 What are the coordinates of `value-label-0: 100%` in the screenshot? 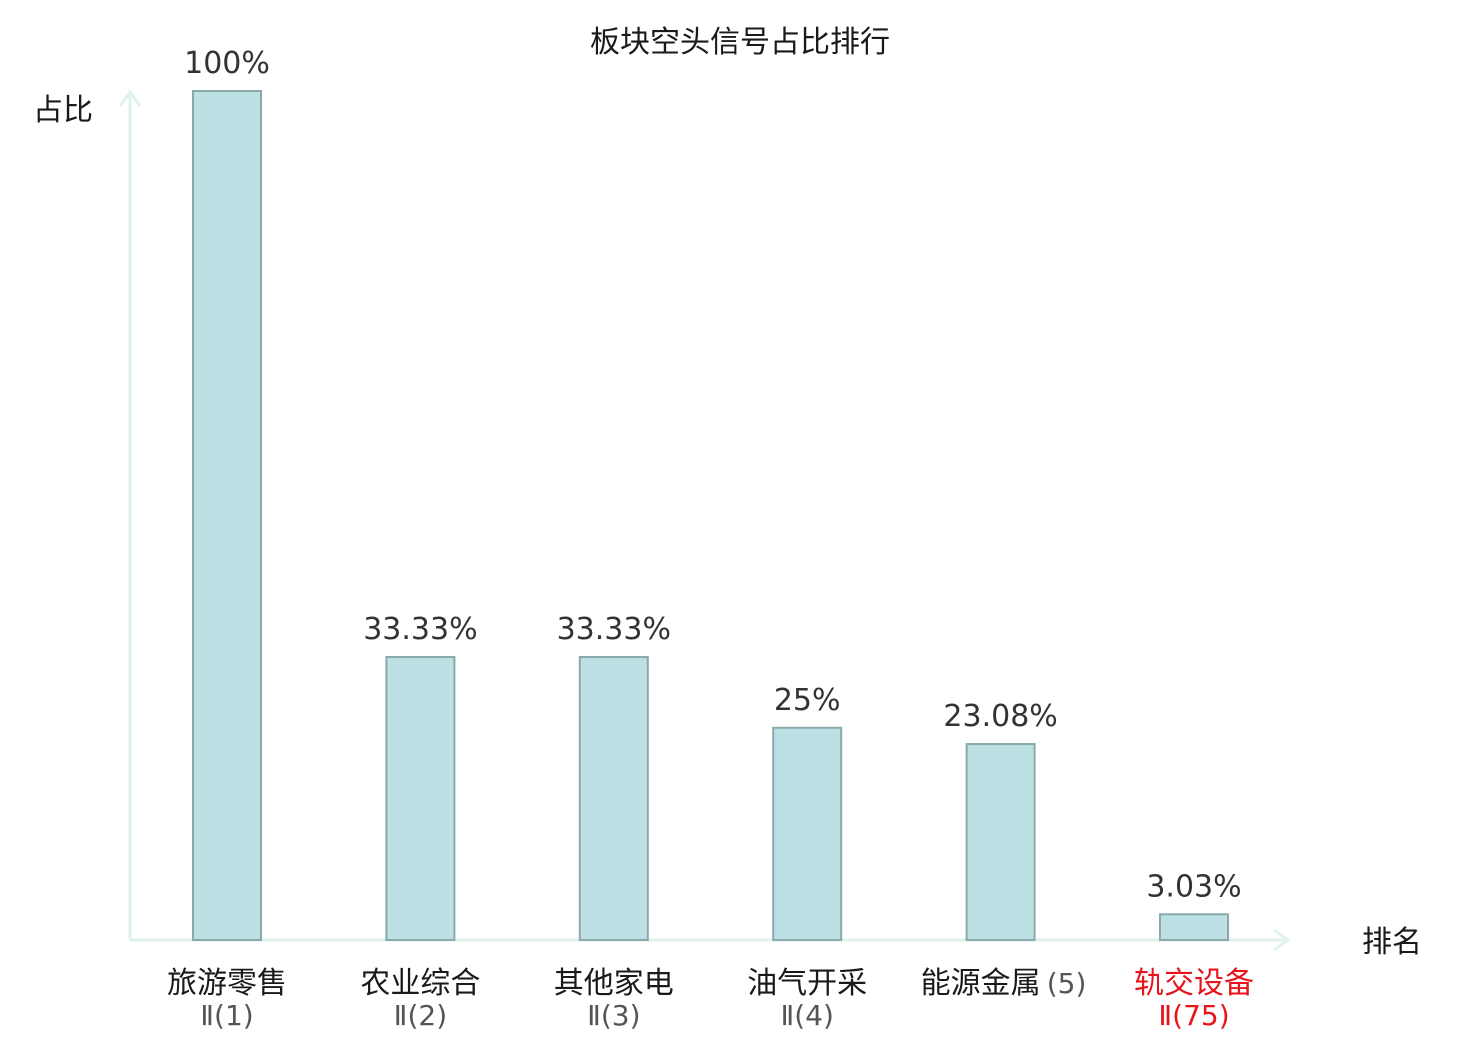 It's located at (227, 63).